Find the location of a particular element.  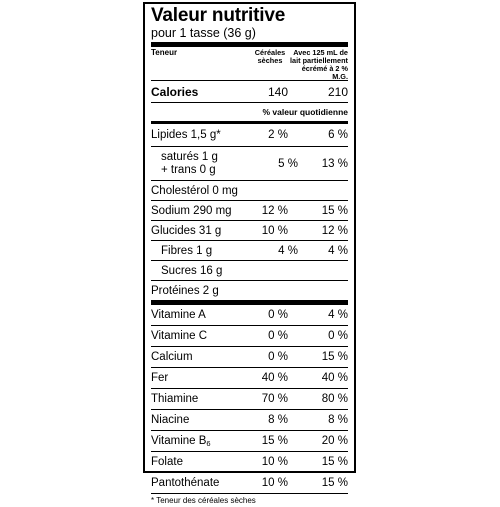

sodium-label: Sodium 290 mg is located at coordinates (191, 210).